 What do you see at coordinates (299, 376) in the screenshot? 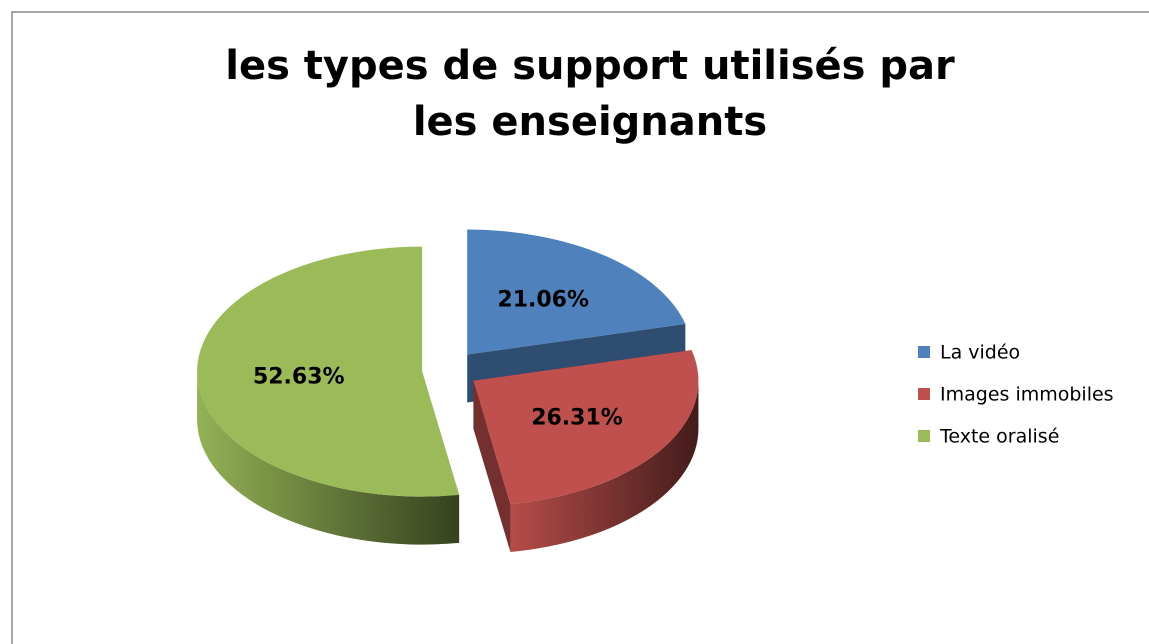
I see `data-label: 52.63%` at bounding box center [299, 376].